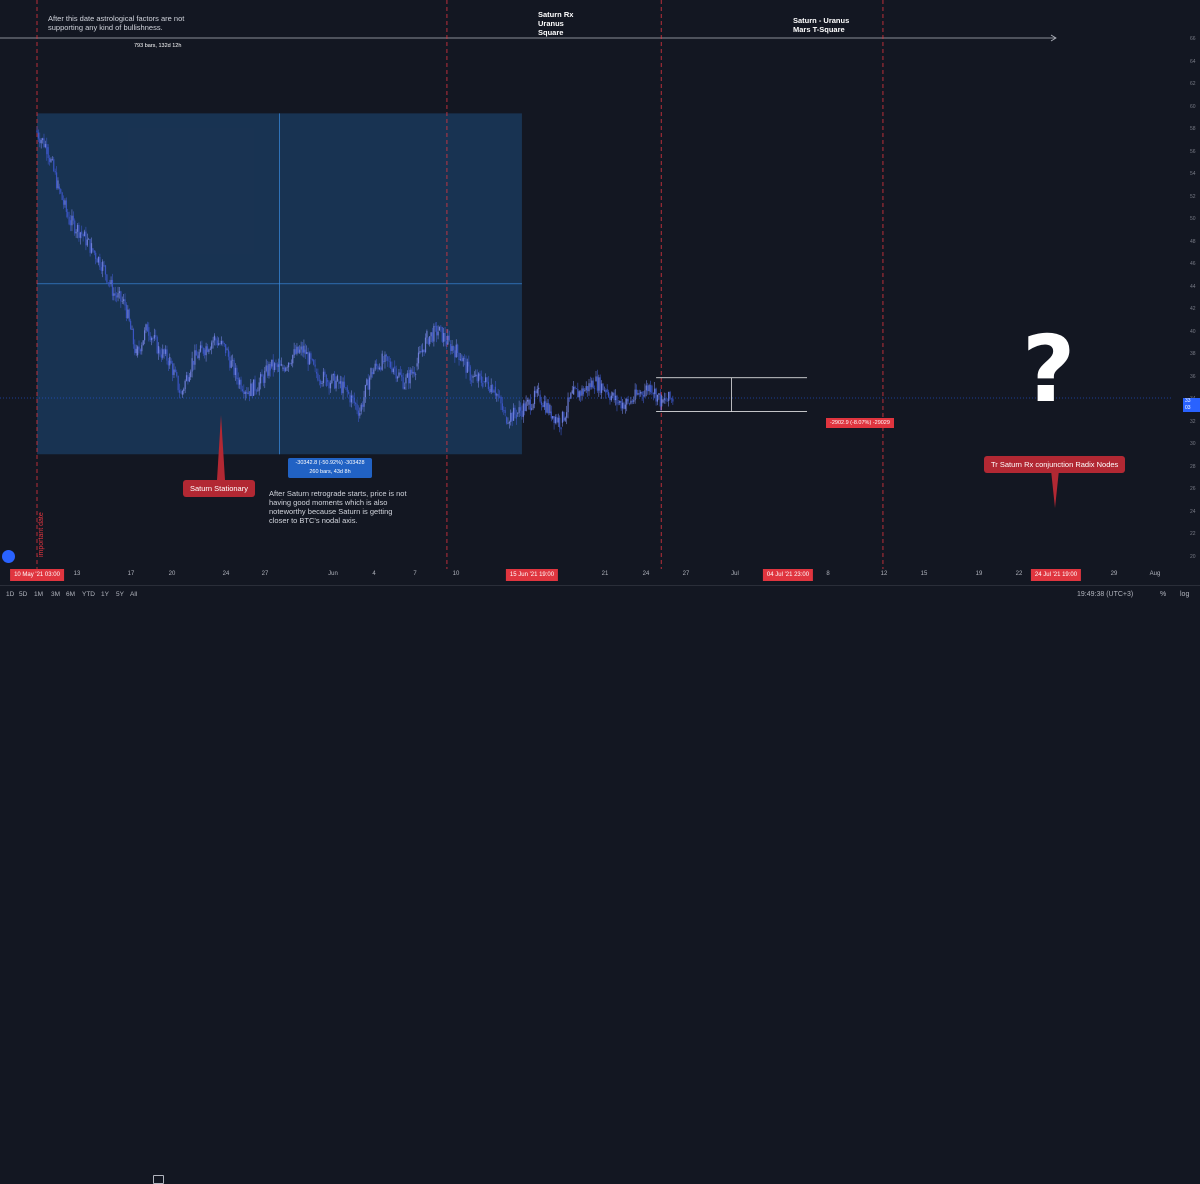  Describe the element at coordinates (134, 594) in the screenshot. I see `timeframe-all: All` at that location.